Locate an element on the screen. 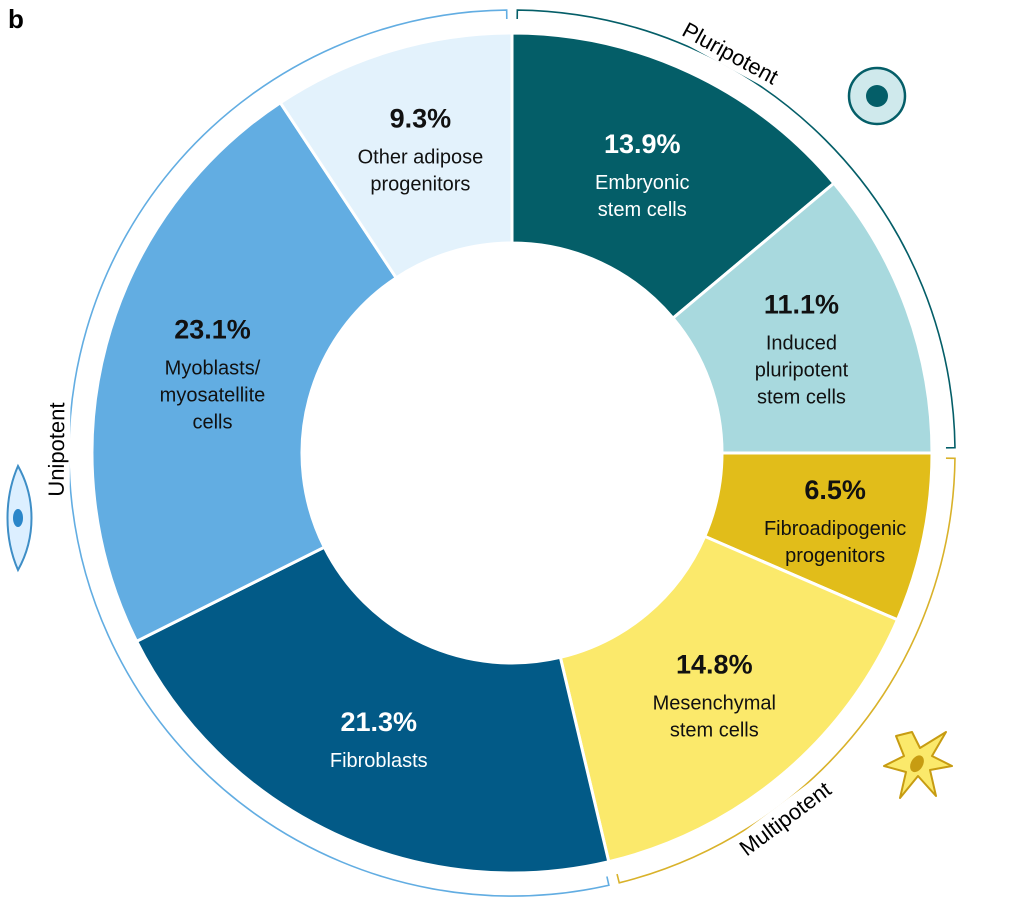  multipotent-cell-icon is located at coordinates (918, 765).